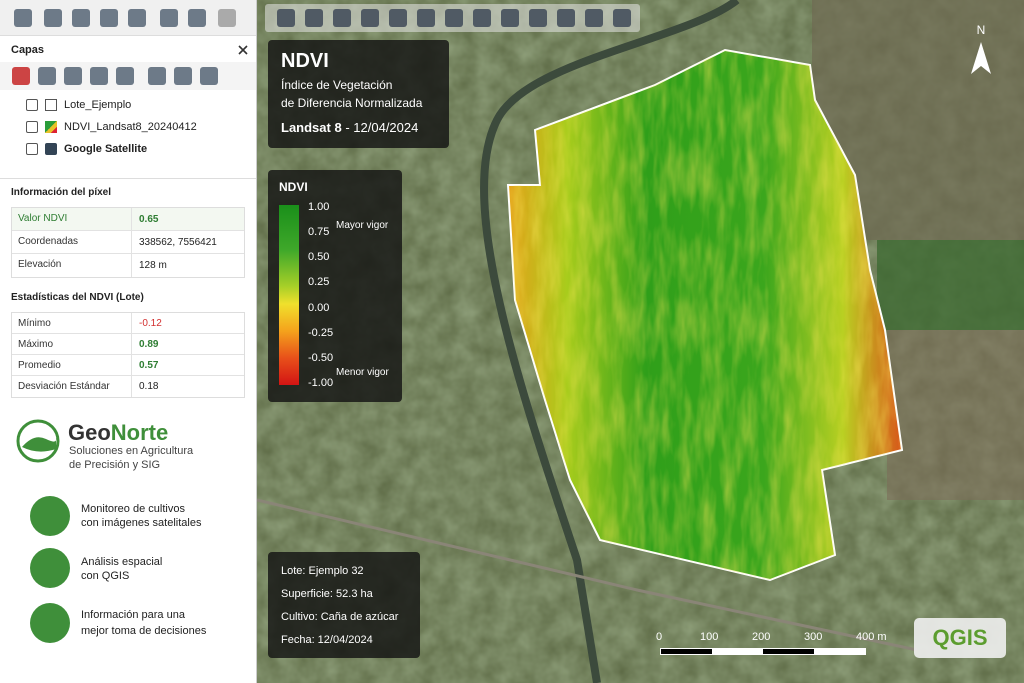 The image size is (1024, 683). What do you see at coordinates (319, 282) in the screenshot?
I see `legend-label: 0.25` at bounding box center [319, 282].